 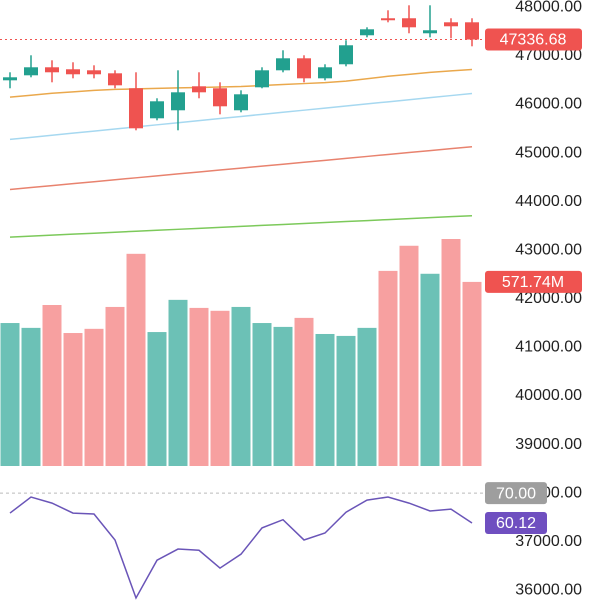 I want to click on y-tick-label: 46000.00, so click(x=548, y=104).